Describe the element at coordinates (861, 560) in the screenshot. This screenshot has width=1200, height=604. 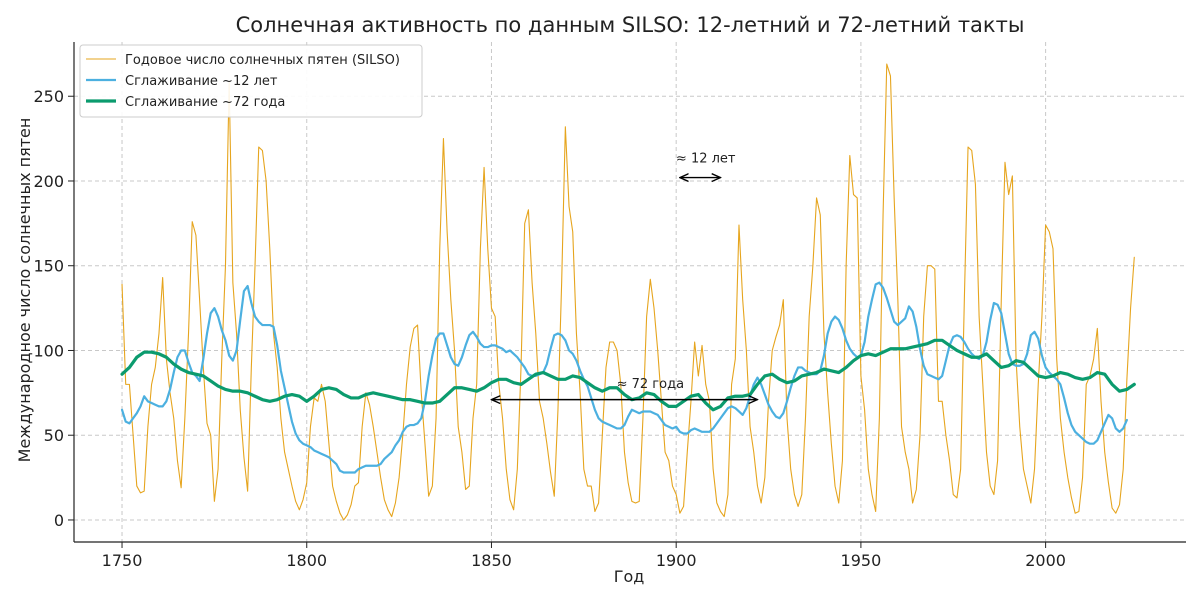
I see `x-tick-label: 1950` at that location.